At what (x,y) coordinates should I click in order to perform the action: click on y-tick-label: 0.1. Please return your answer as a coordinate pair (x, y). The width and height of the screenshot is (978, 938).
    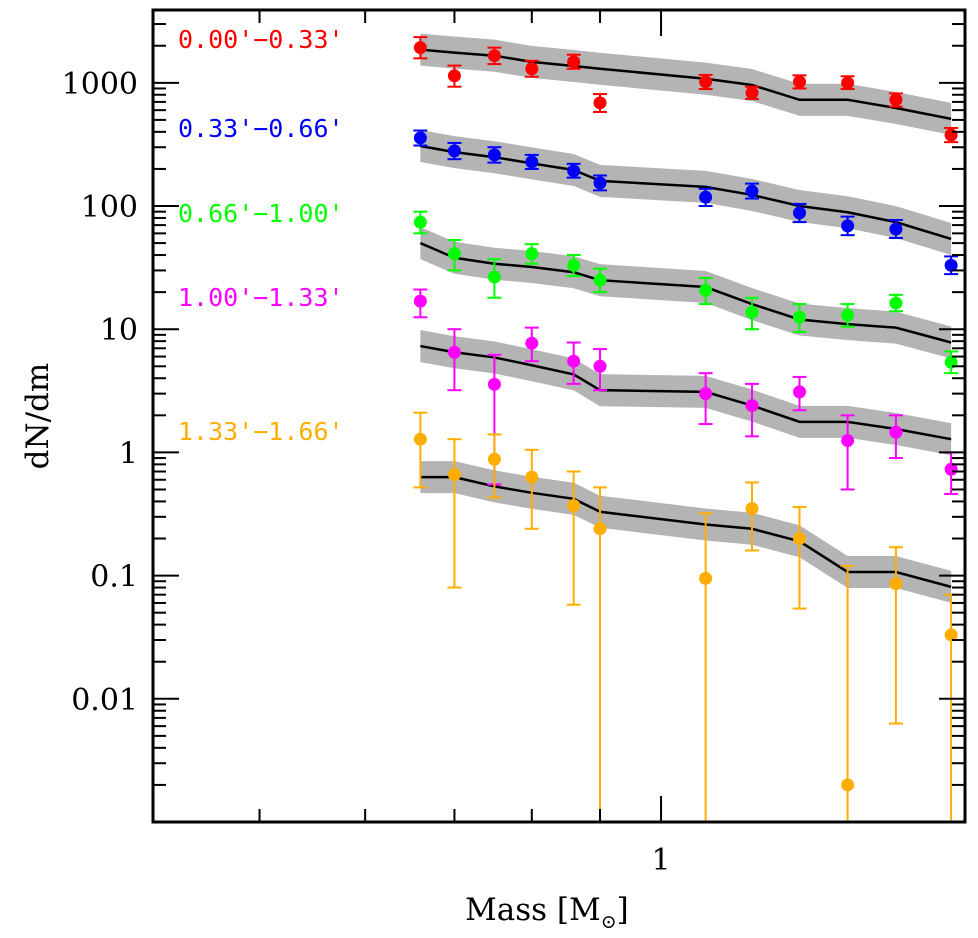
    Looking at the image, I should click on (114, 577).